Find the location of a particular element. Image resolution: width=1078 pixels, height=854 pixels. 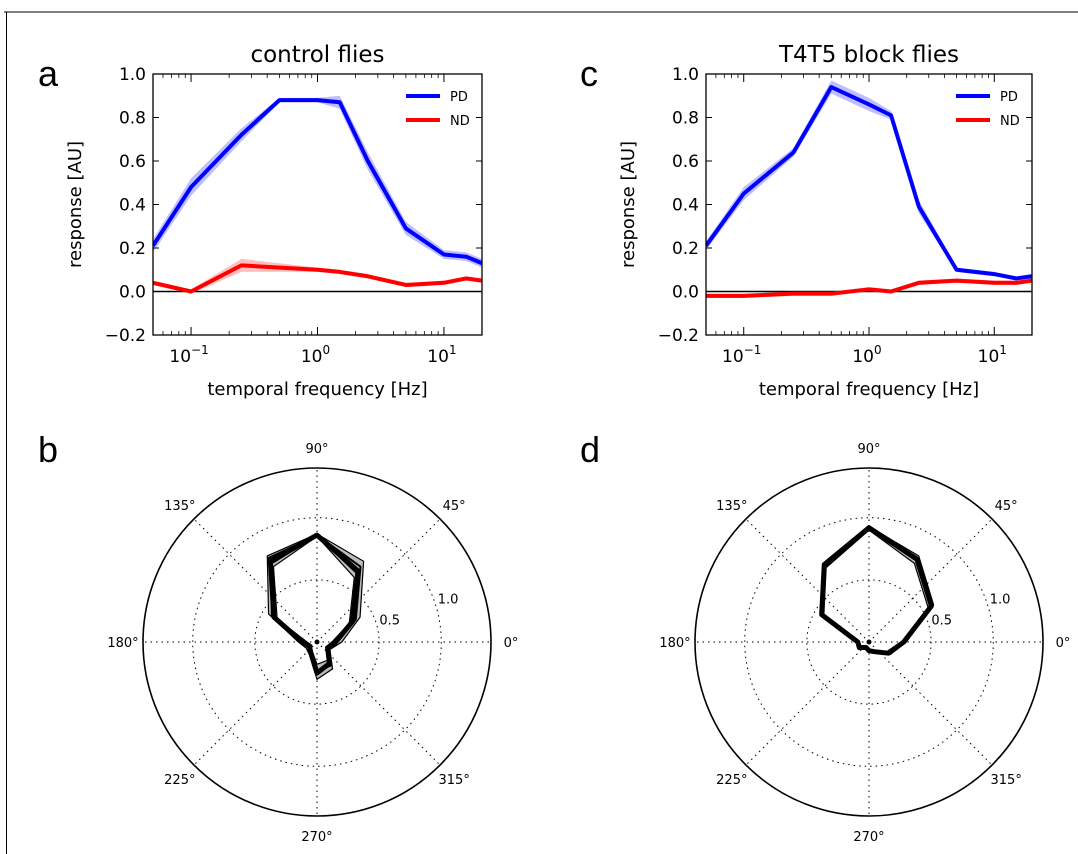

series-band-pd is located at coordinates (869, 180).